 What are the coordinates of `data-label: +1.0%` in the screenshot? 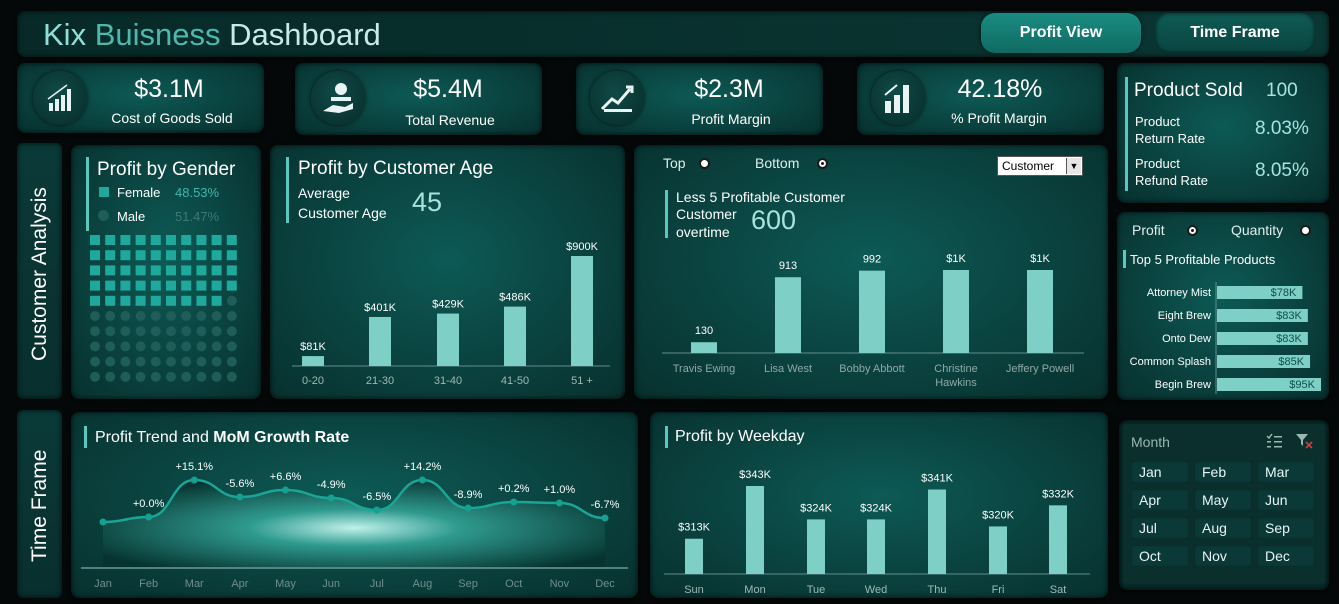 It's located at (560, 490).